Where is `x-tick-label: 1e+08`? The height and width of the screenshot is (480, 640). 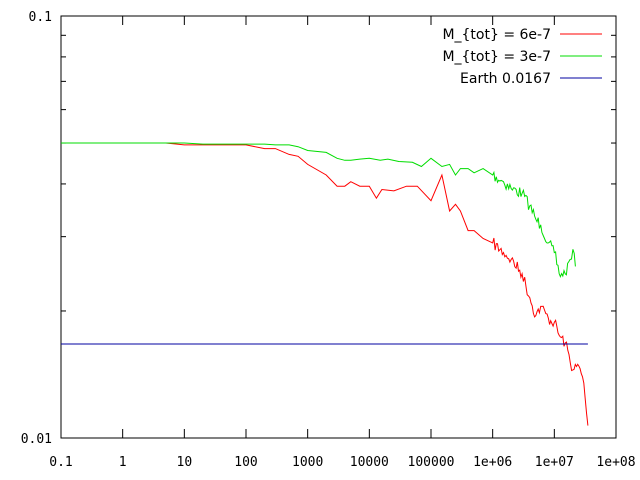 x-tick-label: 1e+08 is located at coordinates (615, 462).